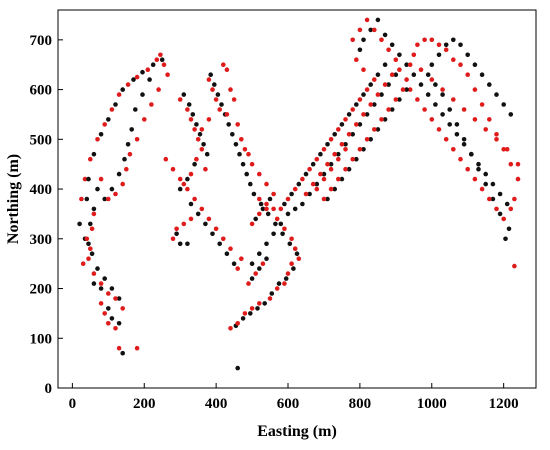 Image resolution: width=550 pixels, height=450 pixels. What do you see at coordinates (41, 140) in the screenshot?
I see `y-tick-label: 500` at bounding box center [41, 140].